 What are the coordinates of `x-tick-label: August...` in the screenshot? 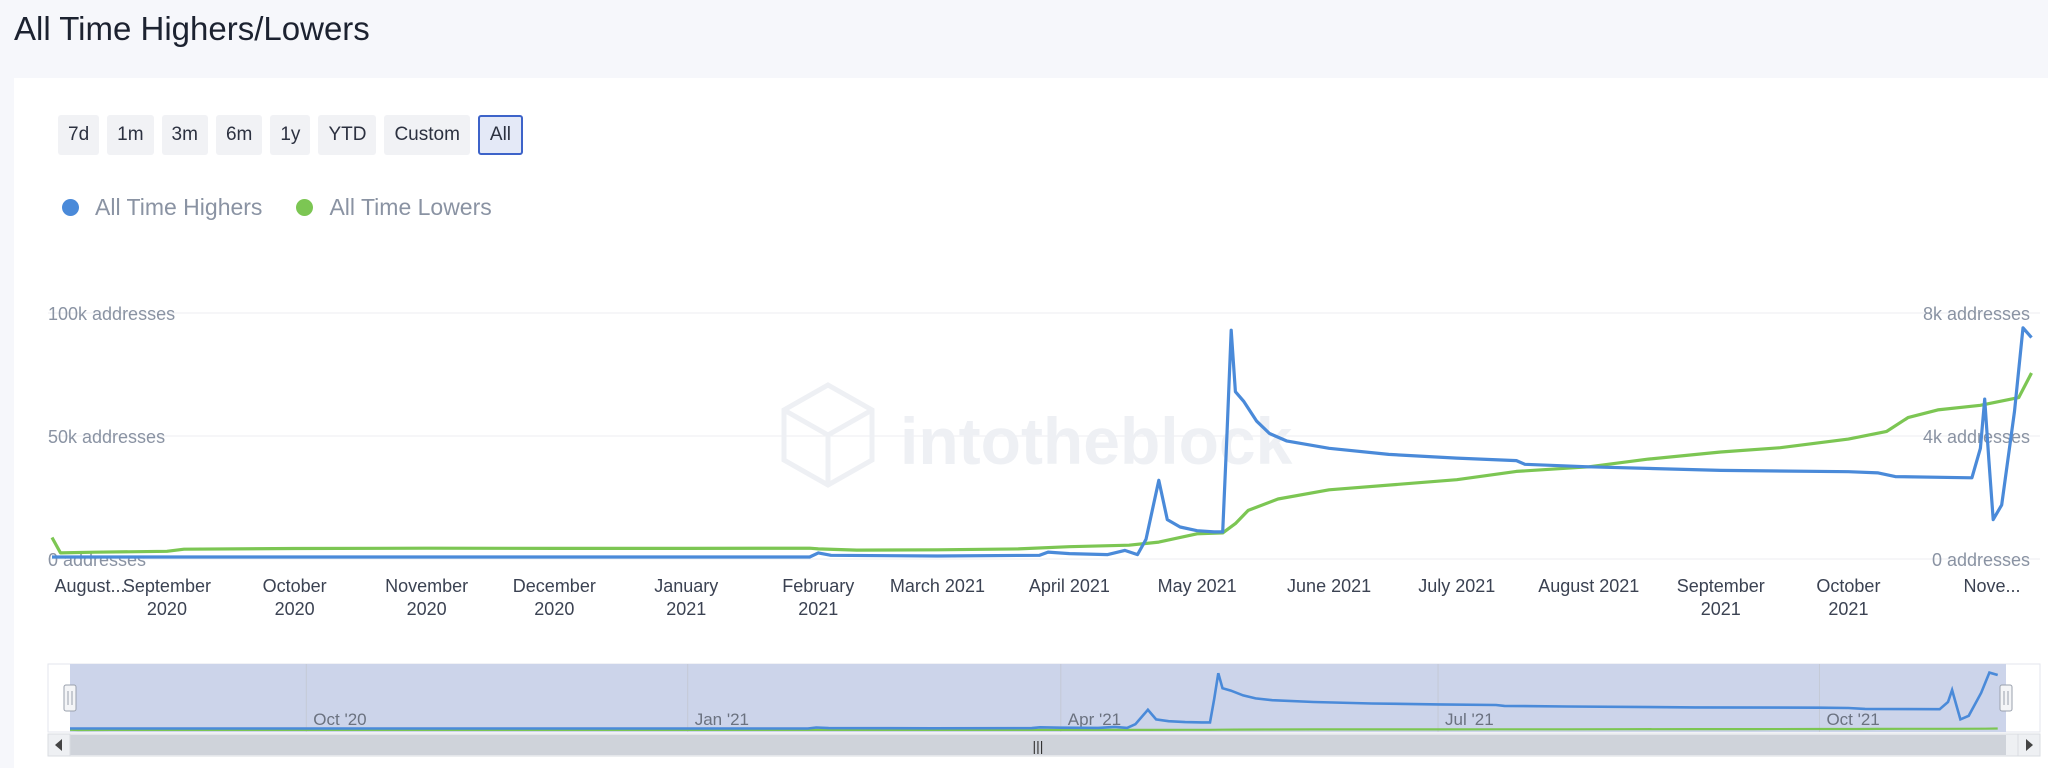 It's located at (89, 586).